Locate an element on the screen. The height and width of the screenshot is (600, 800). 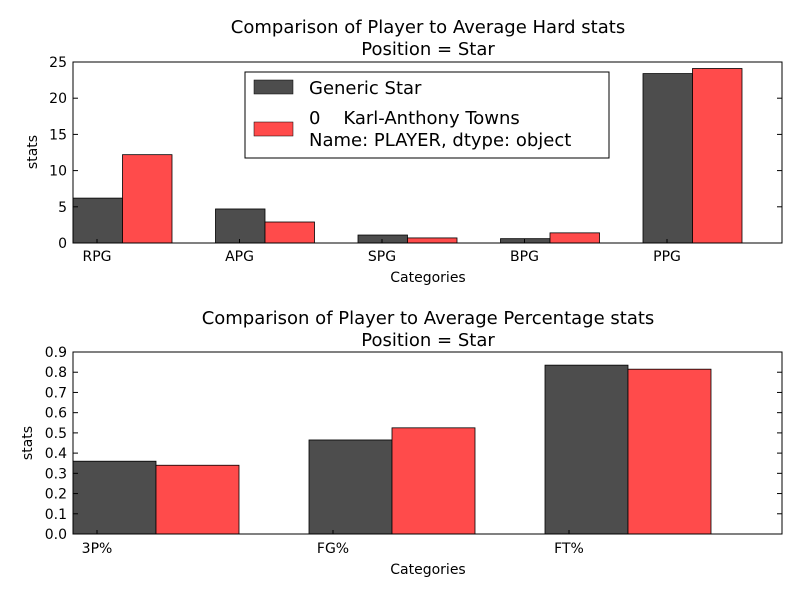
legend-swatch-player is located at coordinates (273, 129).